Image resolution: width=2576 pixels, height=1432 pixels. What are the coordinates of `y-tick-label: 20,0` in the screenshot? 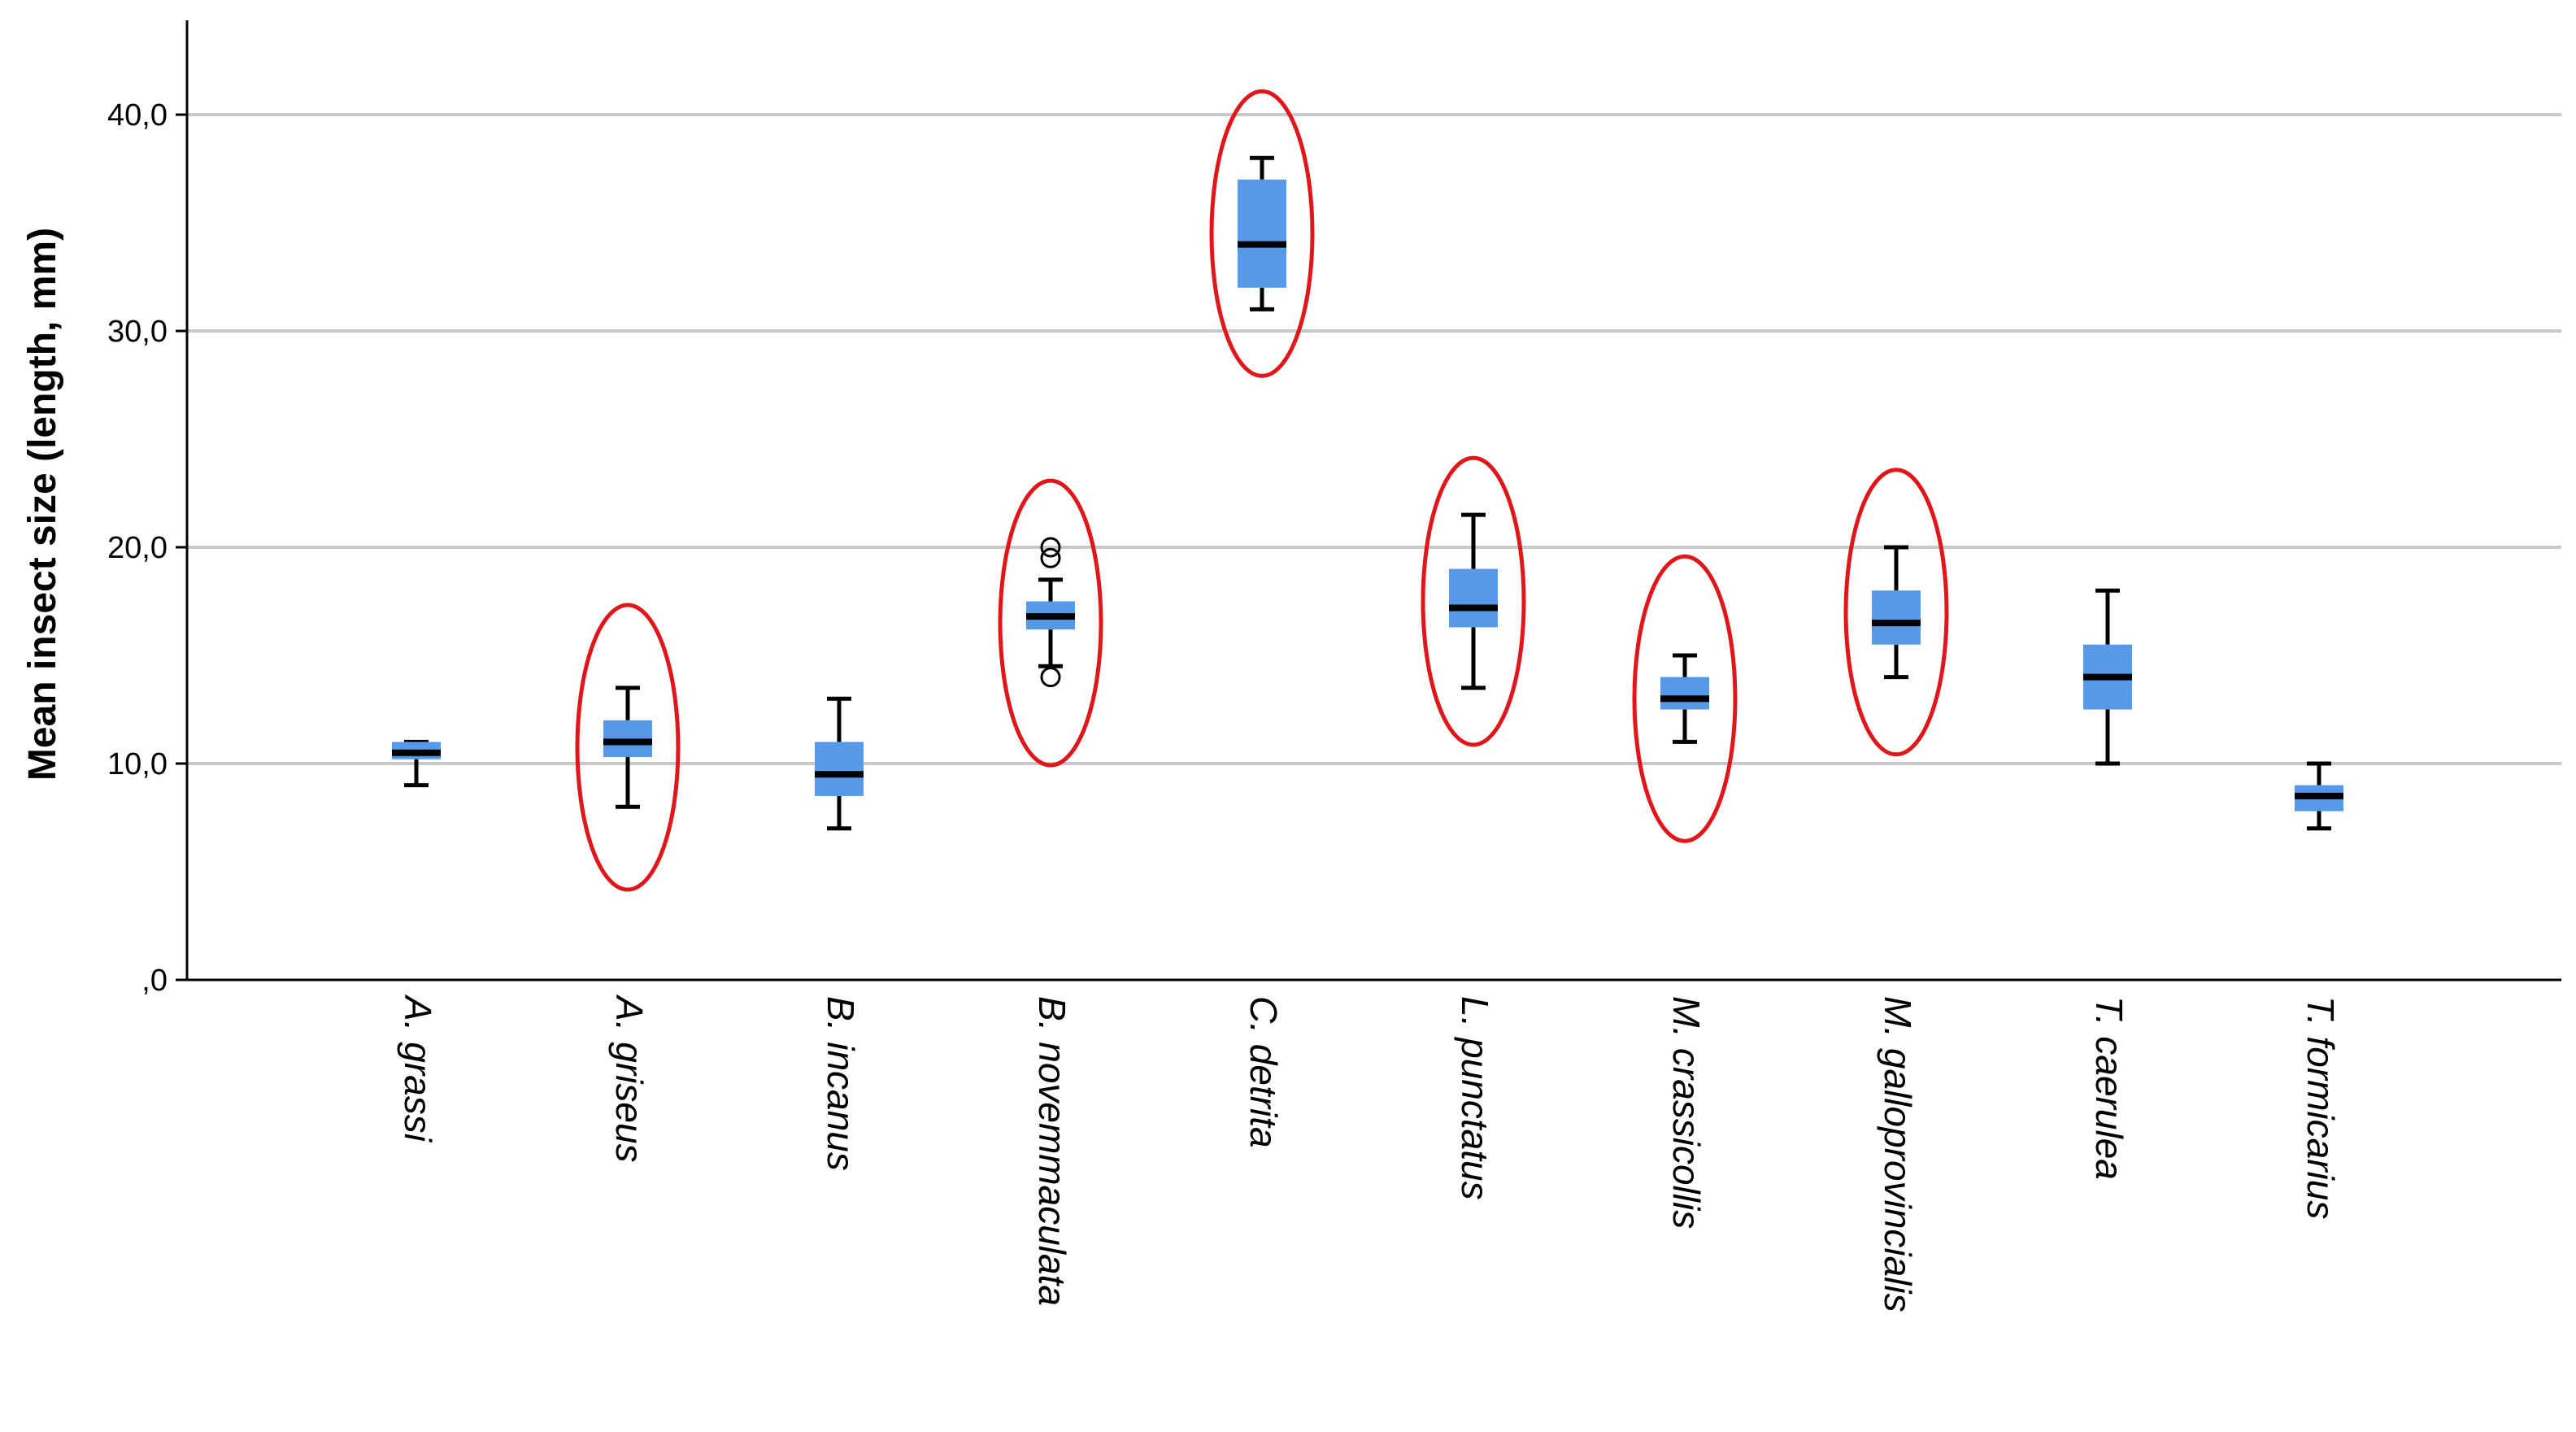 It's located at (138, 548).